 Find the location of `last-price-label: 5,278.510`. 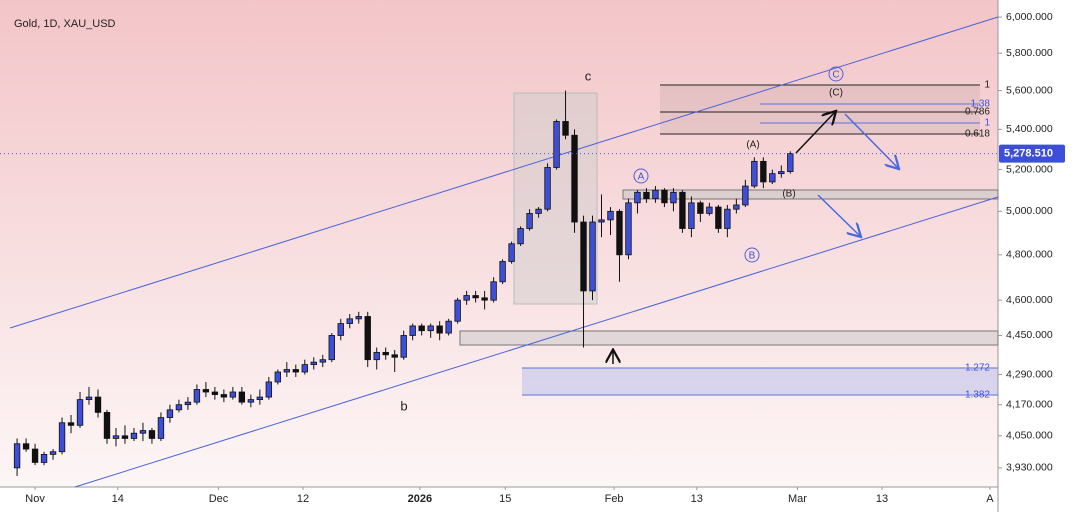

last-price-label: 5,278.510 is located at coordinates (1028, 153).